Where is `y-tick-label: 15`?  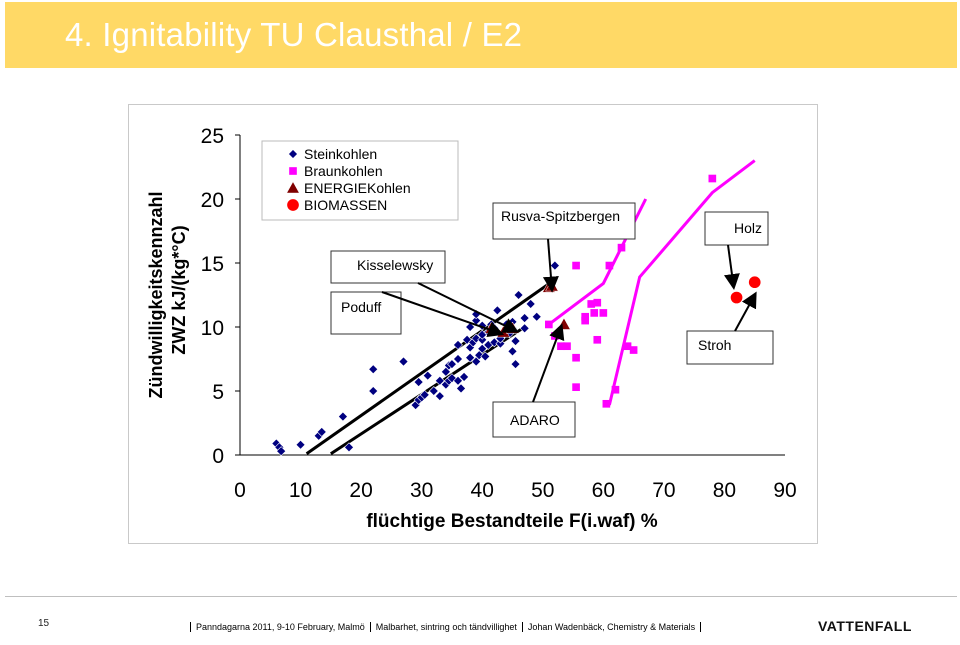
y-tick-label: 15 is located at coordinates (212, 264).